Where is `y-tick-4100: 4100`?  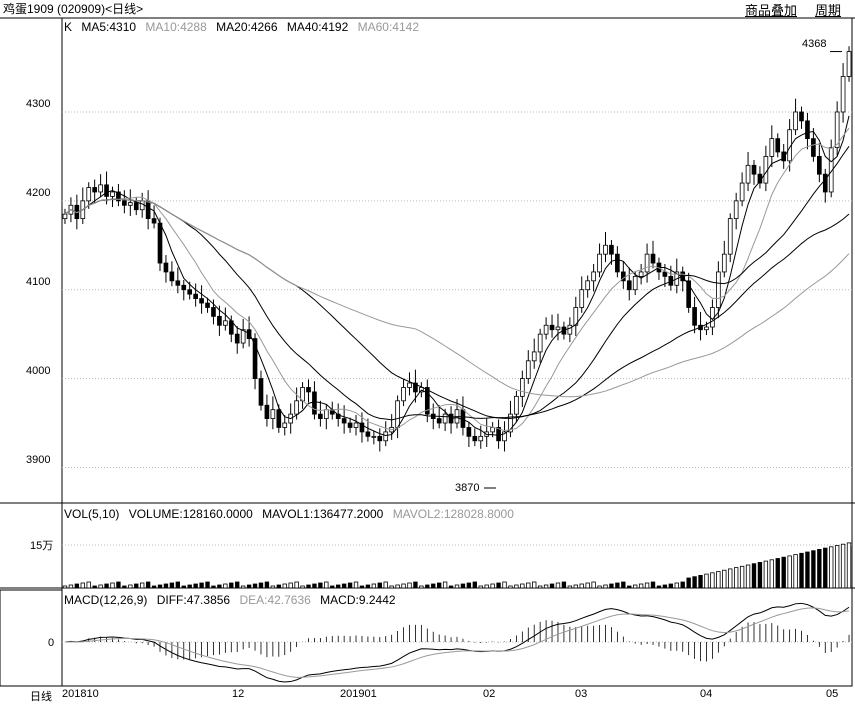
y-tick-4100: 4100 is located at coordinates (38, 282).